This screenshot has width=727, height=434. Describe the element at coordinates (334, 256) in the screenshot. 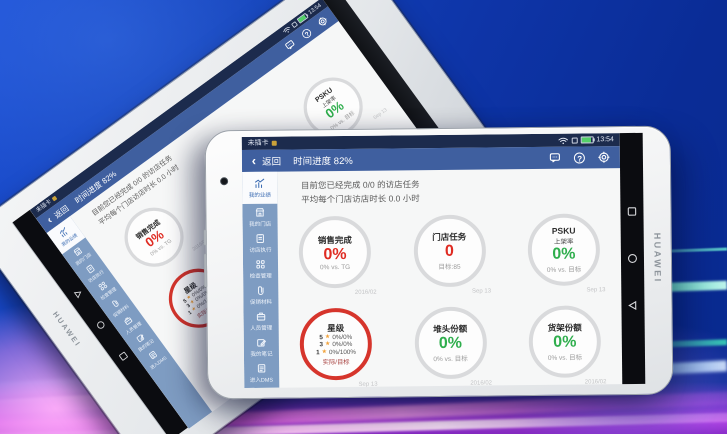

I see `metric-sales-completion: 销售完成 0% 0% vs. TG 2016/02` at that location.